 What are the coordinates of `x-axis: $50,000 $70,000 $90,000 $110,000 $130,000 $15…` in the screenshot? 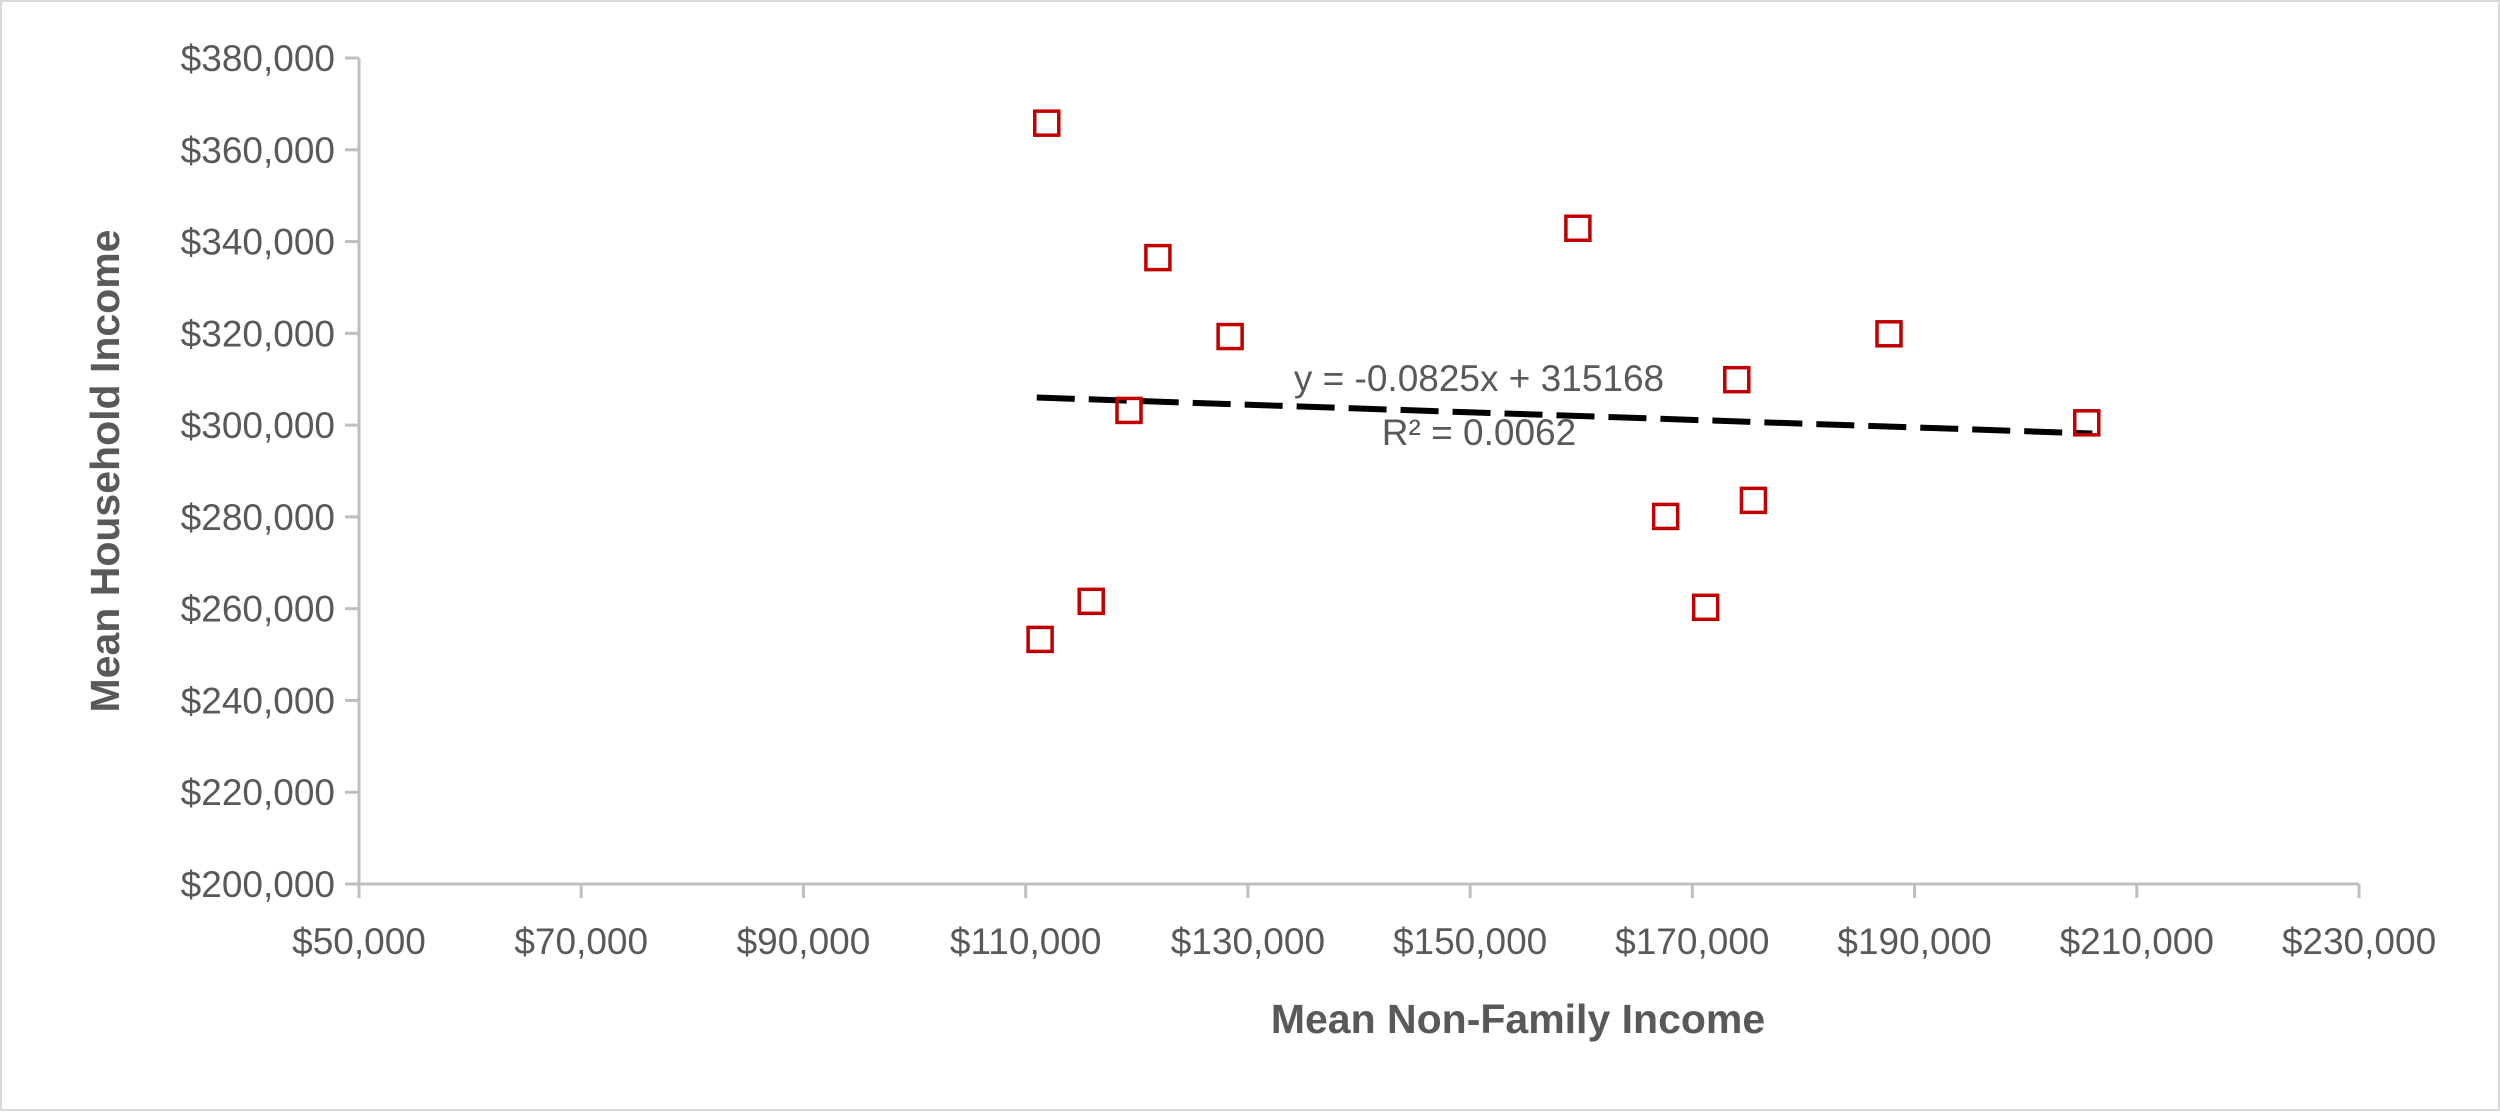 It's located at (1364, 922).